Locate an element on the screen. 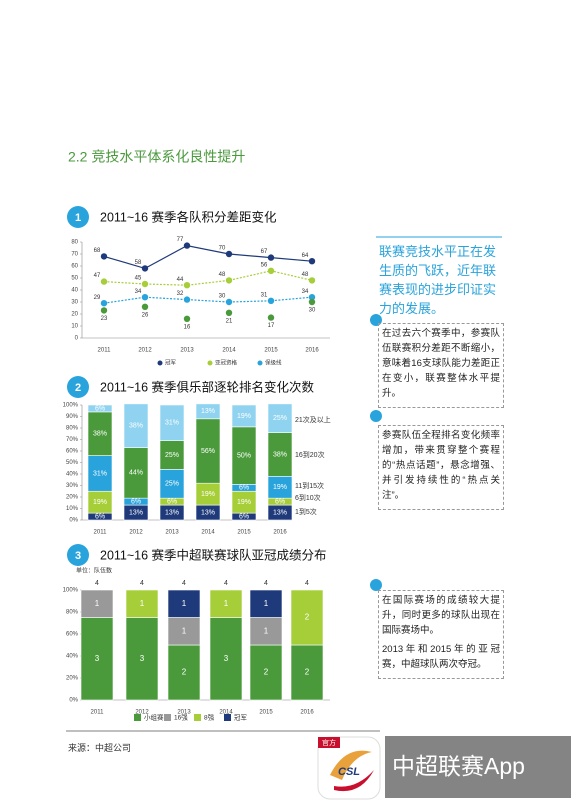  x-tick-label: 2014 is located at coordinates (226, 713).